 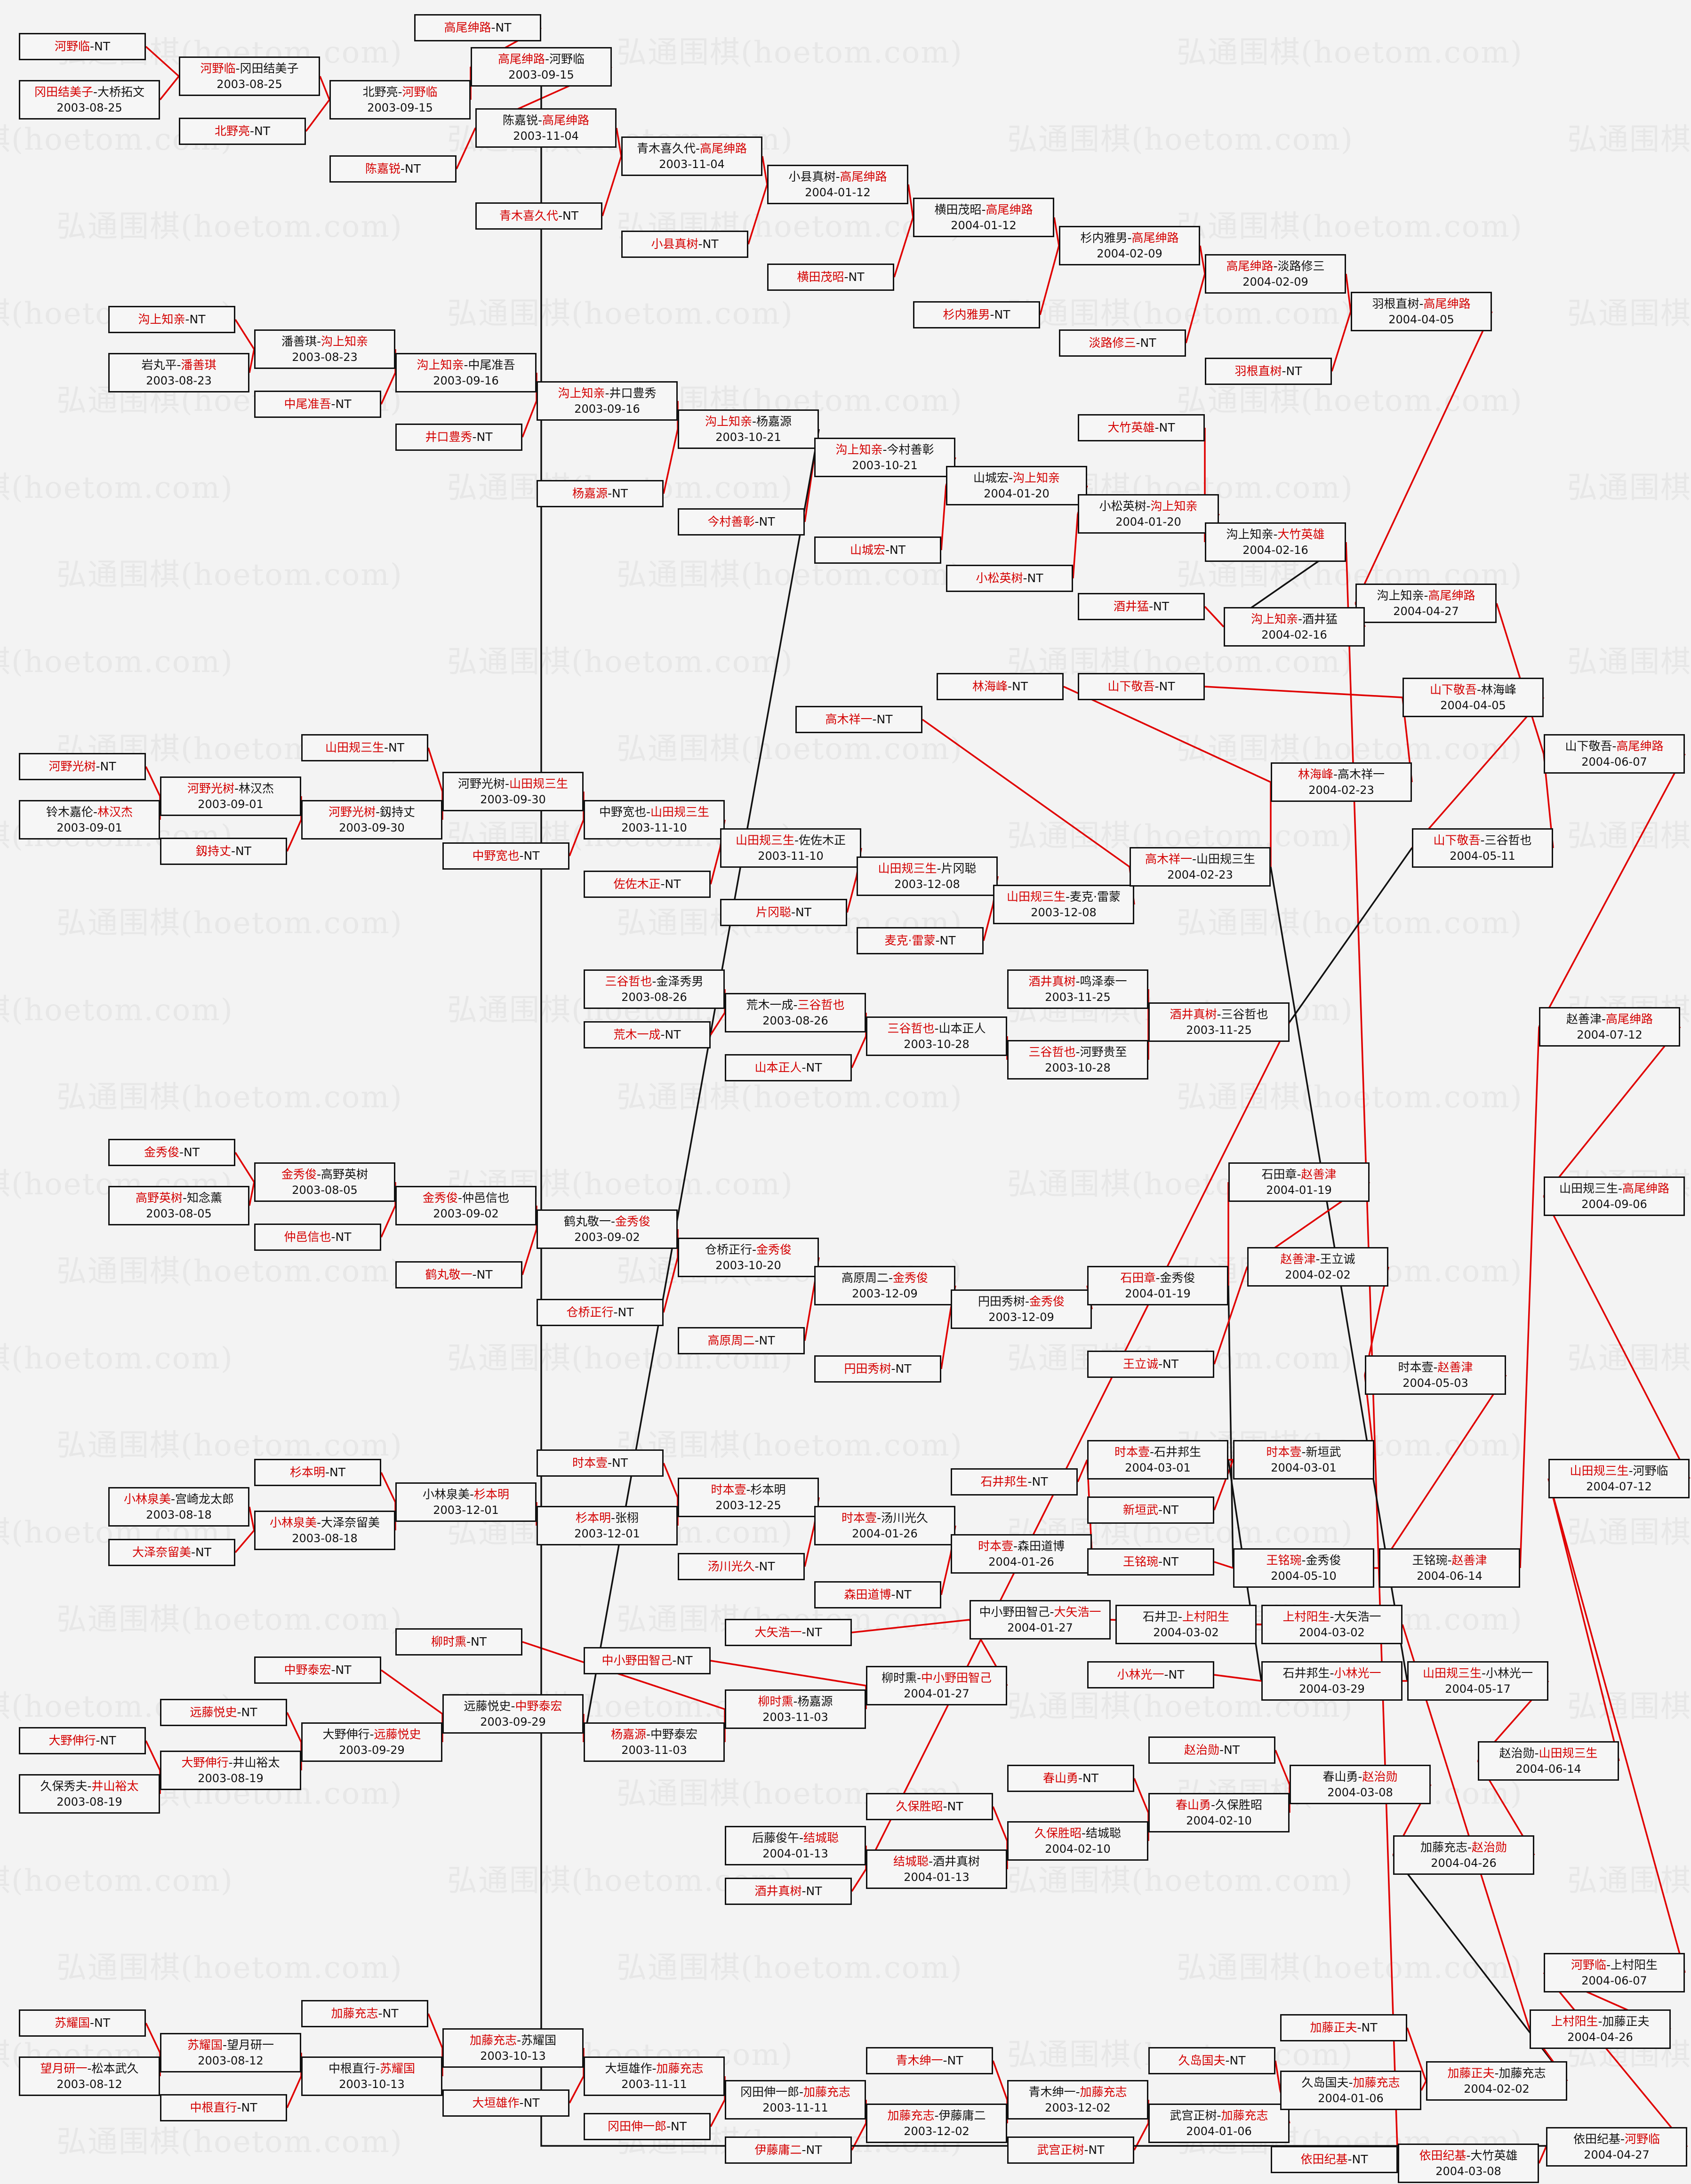 I want to click on match-box: 望月研一-松本武久 2003-08-12, so click(x=89, y=2076).